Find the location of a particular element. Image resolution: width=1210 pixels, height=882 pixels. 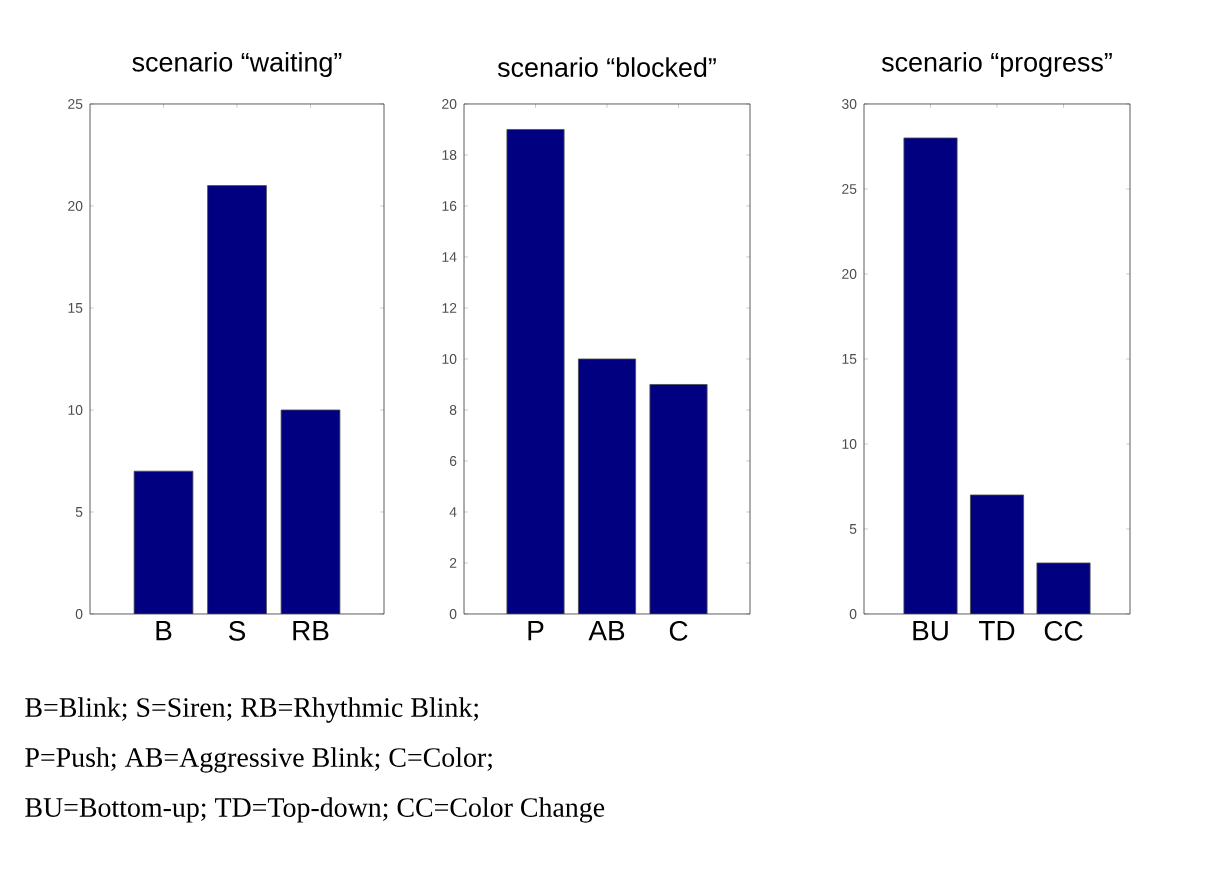

chart-title: scenario “blocked” is located at coordinates (606, 67).